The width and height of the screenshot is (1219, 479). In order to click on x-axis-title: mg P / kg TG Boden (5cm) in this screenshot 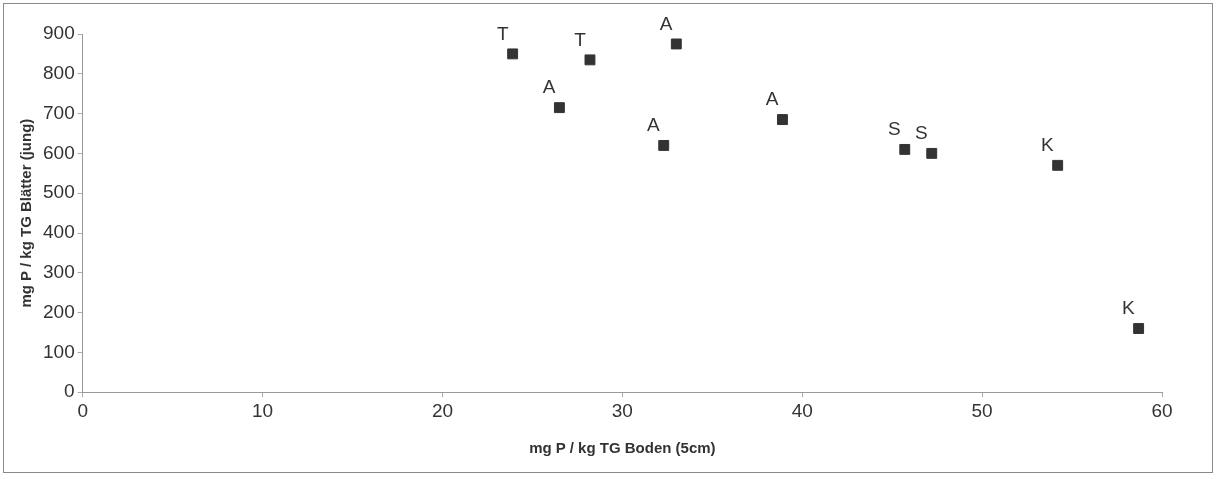, I will do `click(622, 448)`.